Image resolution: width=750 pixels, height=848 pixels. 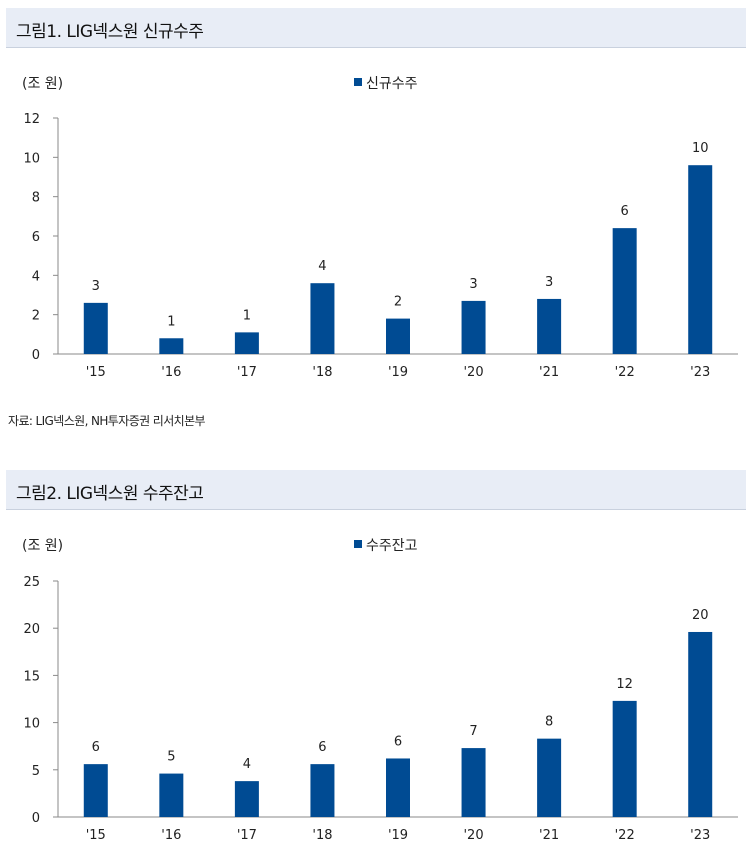 What do you see at coordinates (392, 84) in the screenshot?
I see `legend-label: 신규수주` at bounding box center [392, 84].